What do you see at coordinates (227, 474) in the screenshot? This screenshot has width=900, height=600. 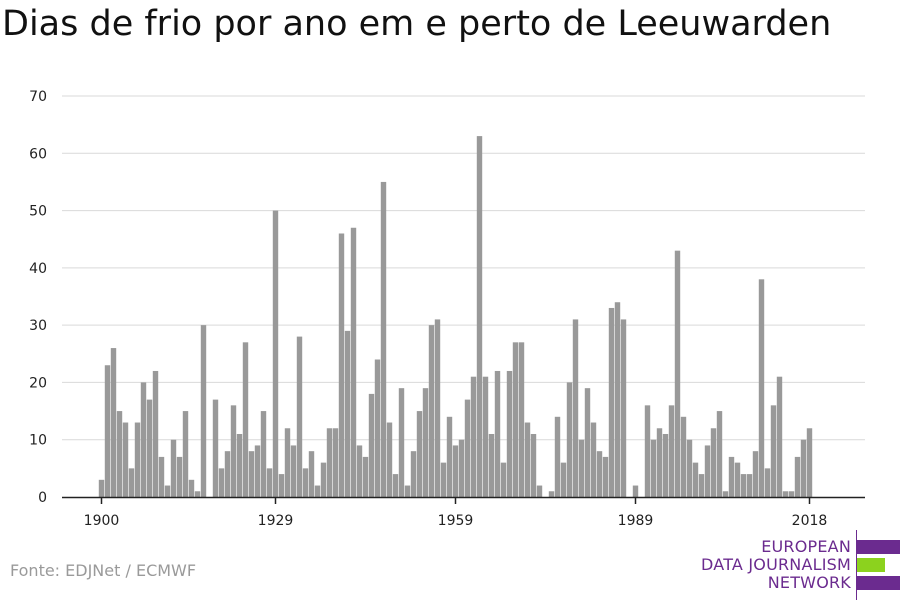 I see `bar-1921` at bounding box center [227, 474].